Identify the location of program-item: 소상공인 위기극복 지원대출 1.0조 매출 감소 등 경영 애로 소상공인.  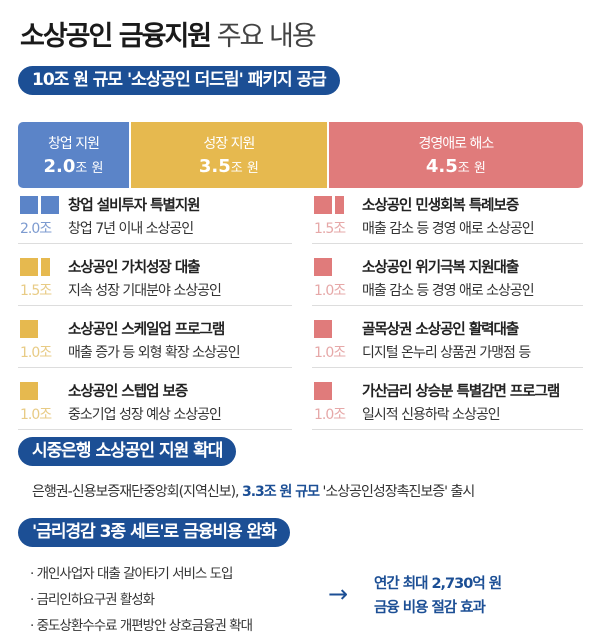
(447, 275).